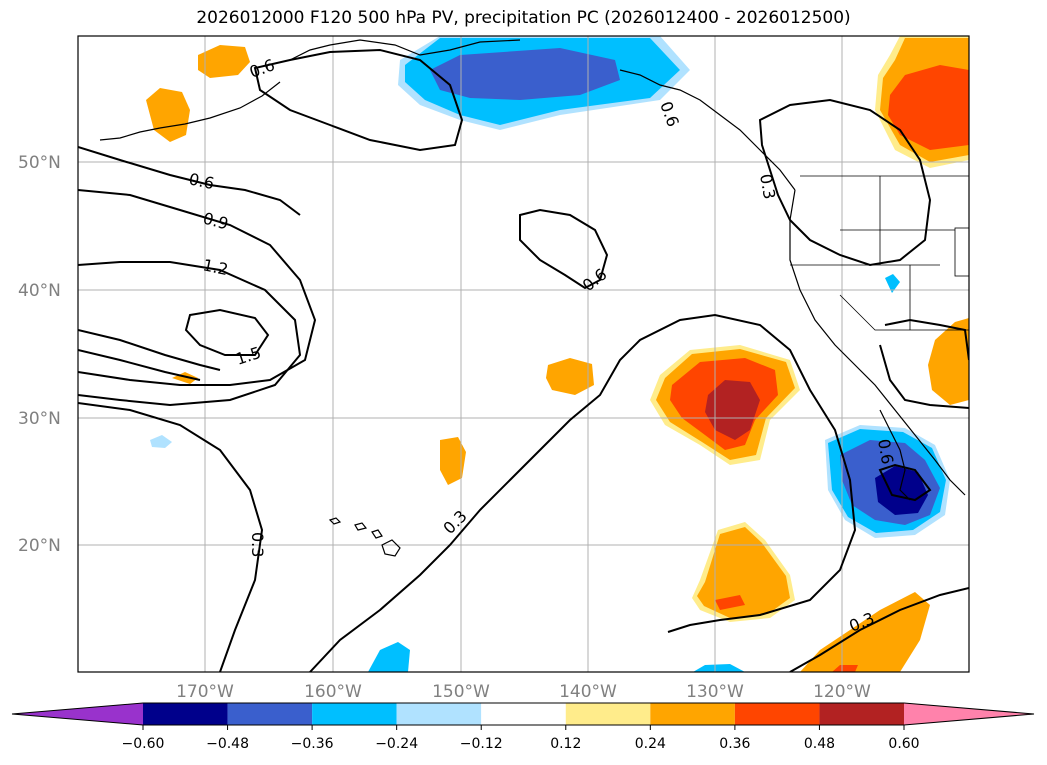 The height and width of the screenshot is (765, 1047). Describe the element at coordinates (948, 361) in the screenshot. I see `precip-blob-california` at that location.